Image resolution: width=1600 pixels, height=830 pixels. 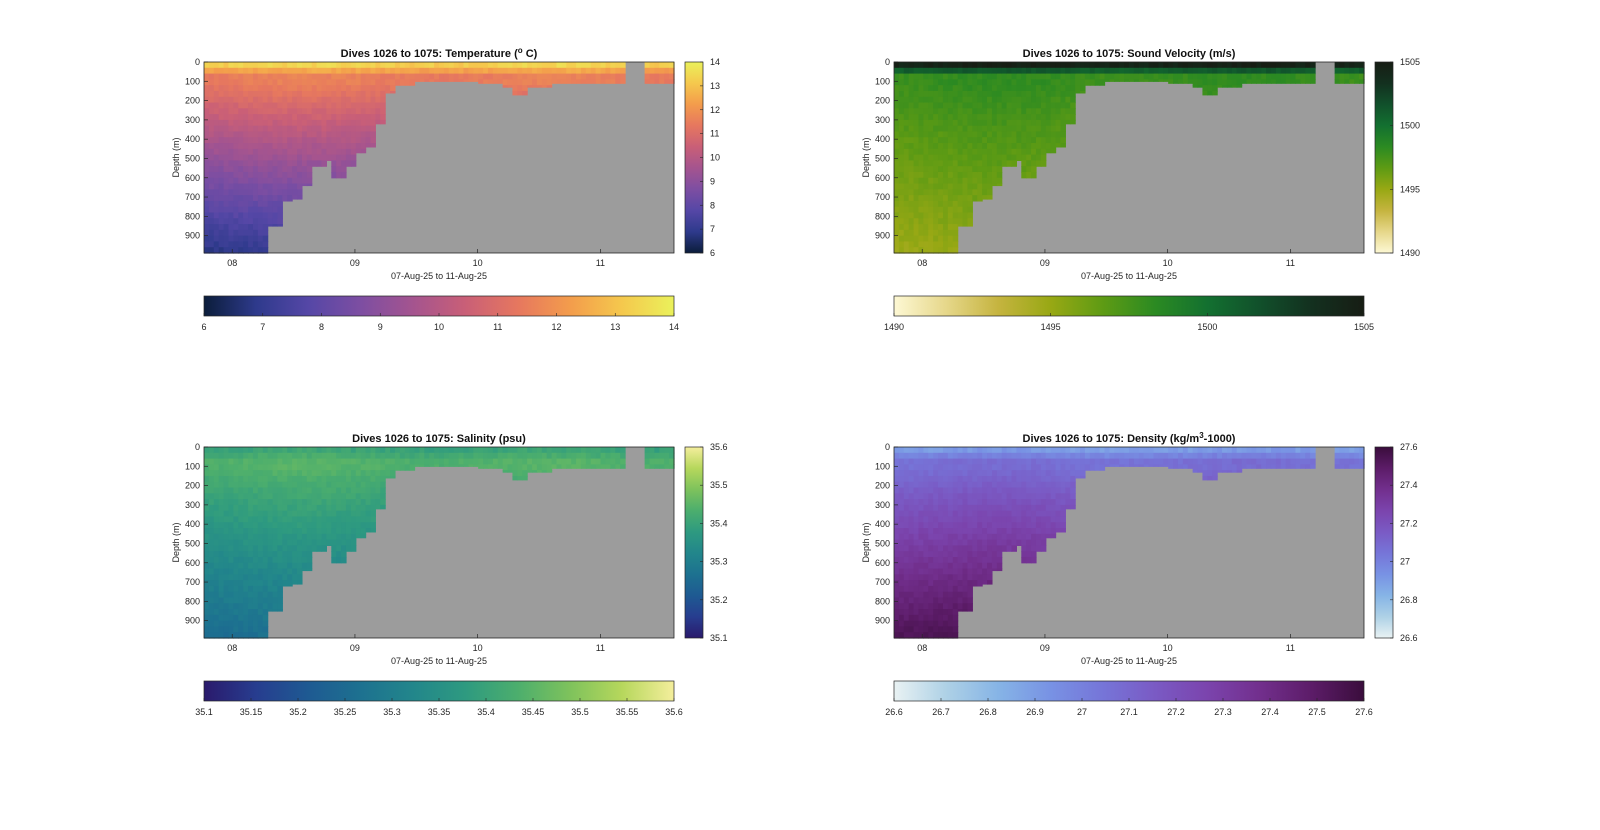 I want to click on y-tick-label: 900, so click(x=192, y=621).